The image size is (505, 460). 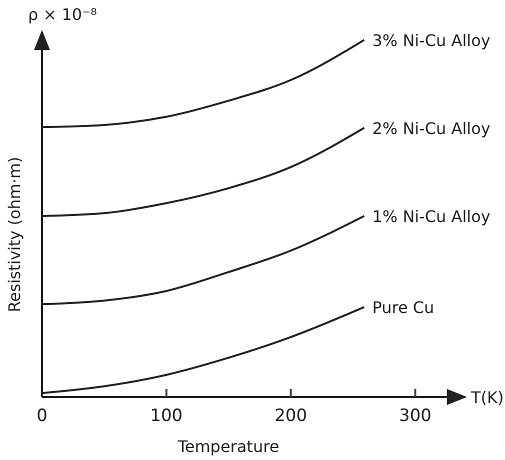 I want to click on series-label: 1% Ni-Cu Alloy, so click(x=431, y=216).